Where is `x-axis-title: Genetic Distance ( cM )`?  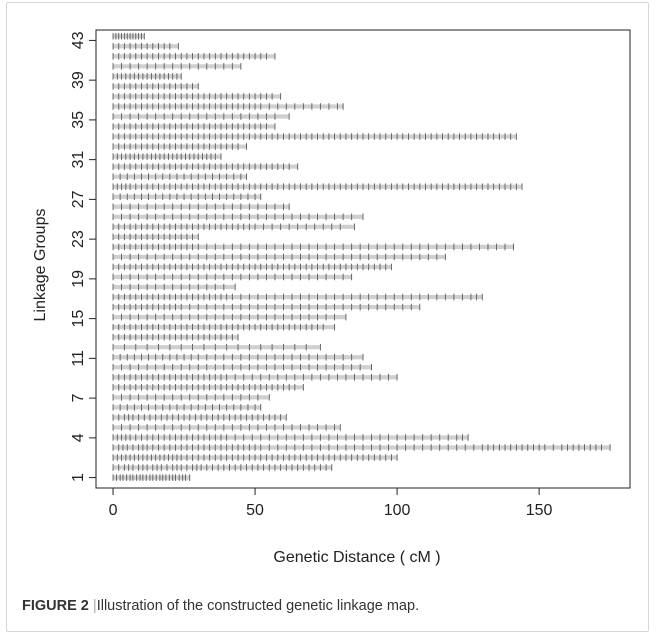 x-axis-title: Genetic Distance ( cM ) is located at coordinates (356, 557).